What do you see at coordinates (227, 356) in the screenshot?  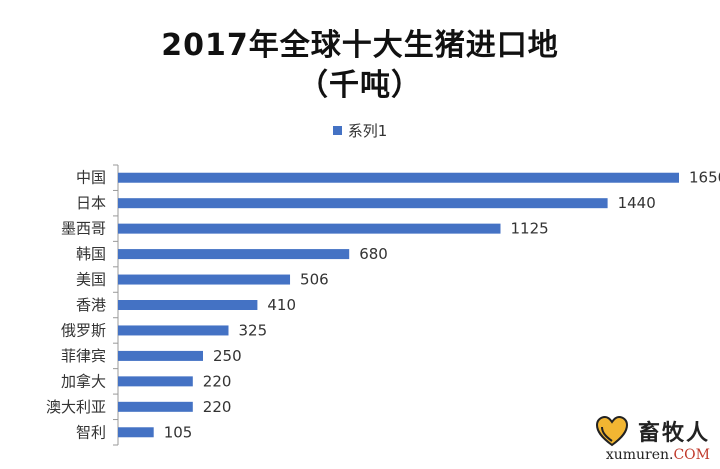 I see `data-label: 250` at bounding box center [227, 356].